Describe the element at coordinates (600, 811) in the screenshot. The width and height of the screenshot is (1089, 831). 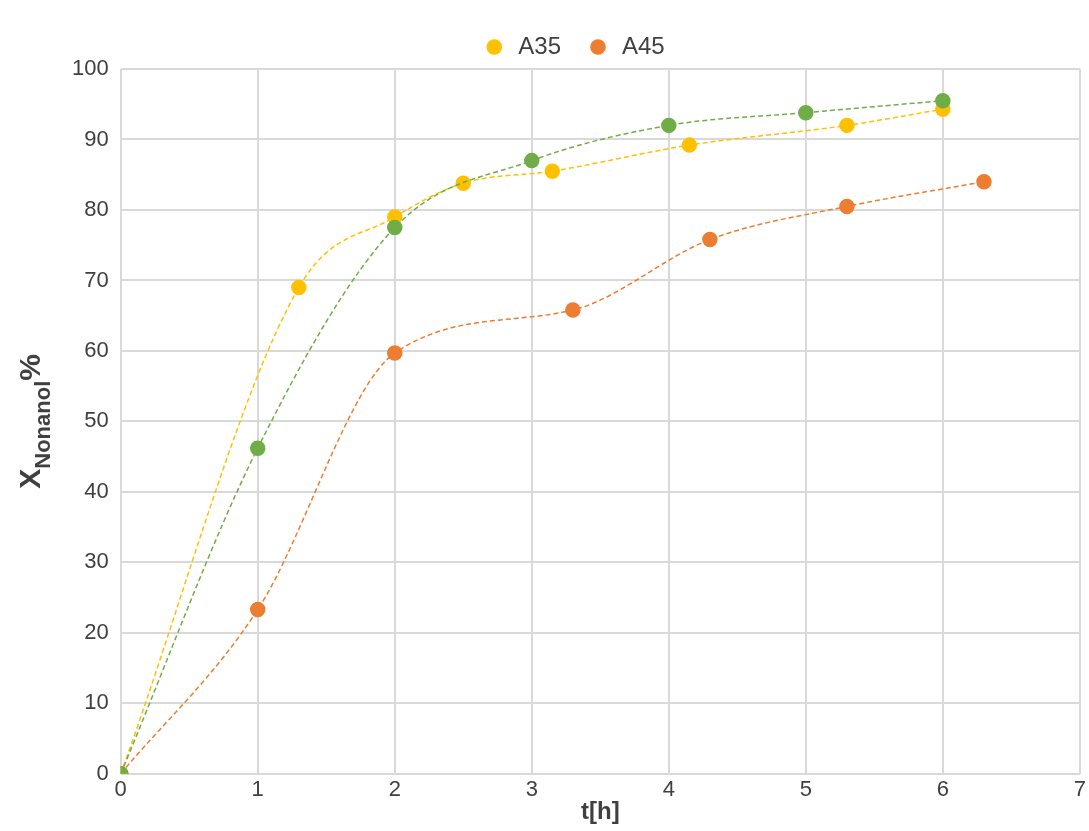
I see `x-axis-title: t[h]` at that location.